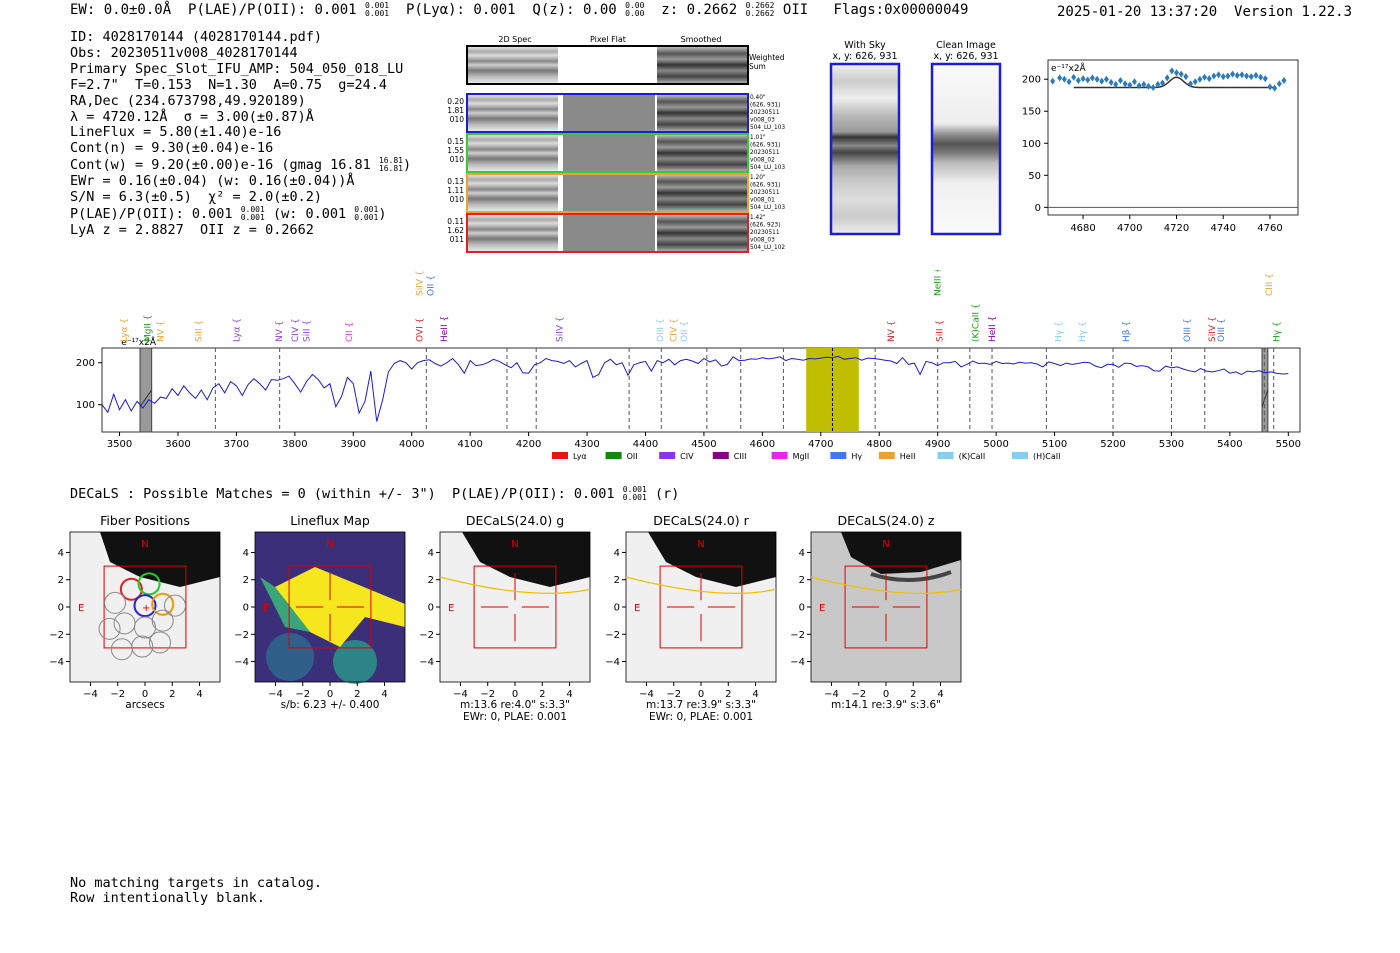 Image resolution: width=1400 pixels, height=953 pixels. I want to click on cutout-row-stat: 0.15, so click(455, 141).